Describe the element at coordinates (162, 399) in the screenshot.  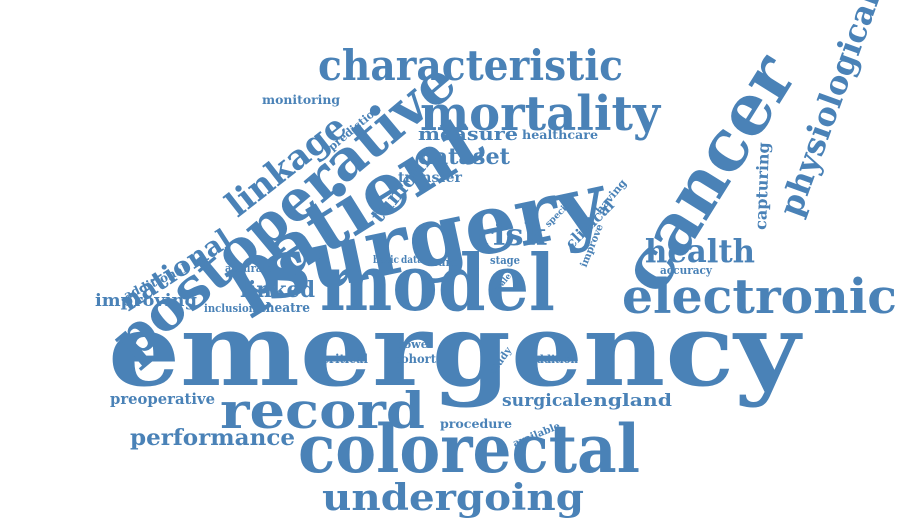
I see `word-preoperative: preoperative` at that location.